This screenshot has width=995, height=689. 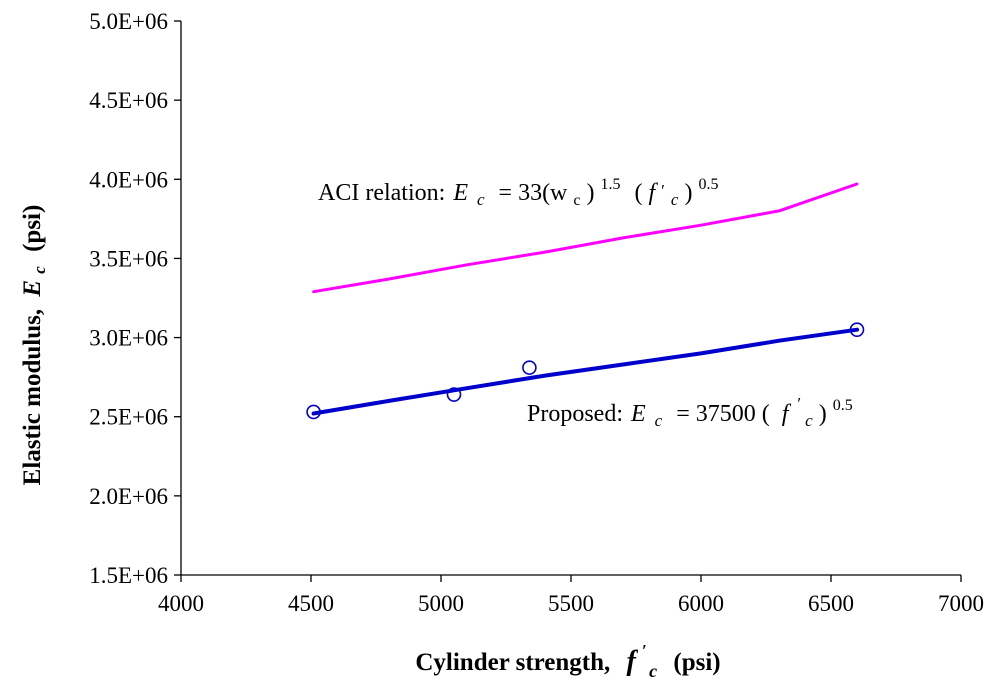 What do you see at coordinates (311, 603) in the screenshot?
I see `x-tick-label: 4500` at bounding box center [311, 603].